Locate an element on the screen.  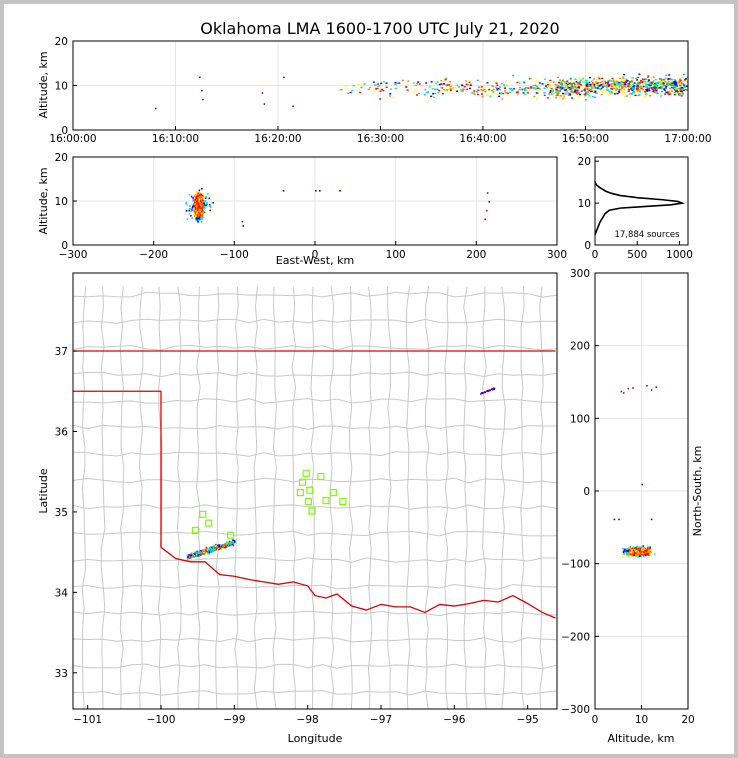
tick-label-northsouth: 0 is located at coordinates (586, 492).